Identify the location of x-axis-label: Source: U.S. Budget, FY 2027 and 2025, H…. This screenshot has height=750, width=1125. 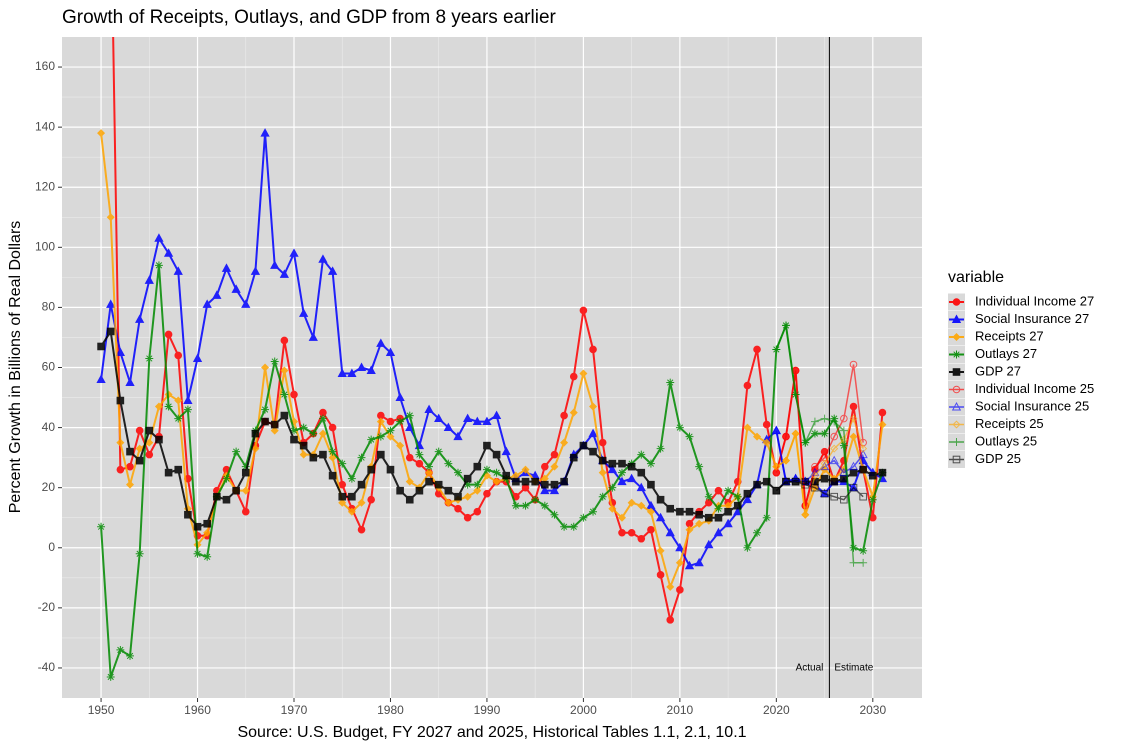
(491, 732).